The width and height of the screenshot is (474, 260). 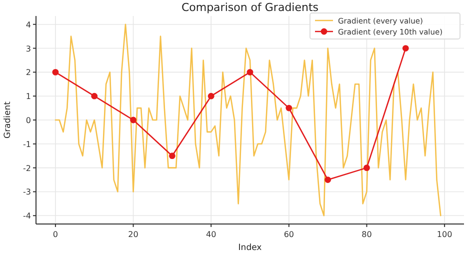 I want to click on y-tick-label: 0, so click(x=28, y=120).